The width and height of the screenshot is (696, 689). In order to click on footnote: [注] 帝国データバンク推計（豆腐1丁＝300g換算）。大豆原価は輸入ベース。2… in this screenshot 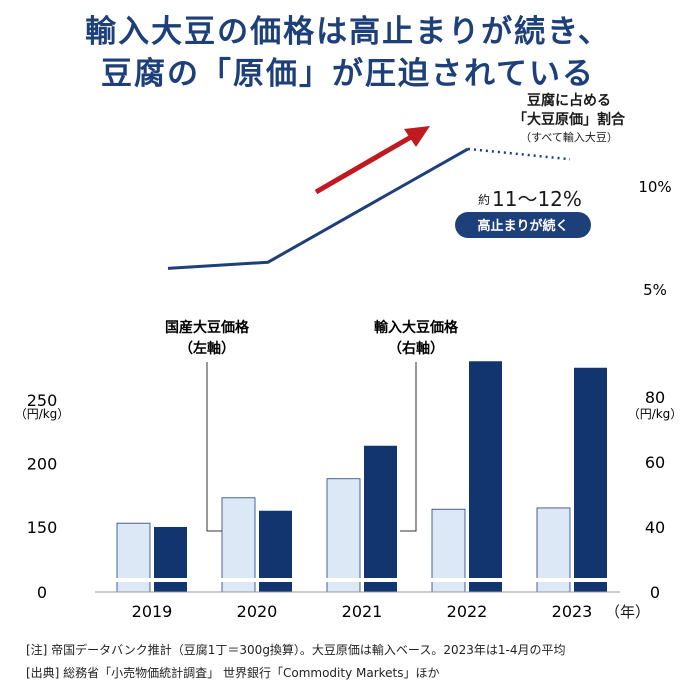, I will do `click(296, 650)`.